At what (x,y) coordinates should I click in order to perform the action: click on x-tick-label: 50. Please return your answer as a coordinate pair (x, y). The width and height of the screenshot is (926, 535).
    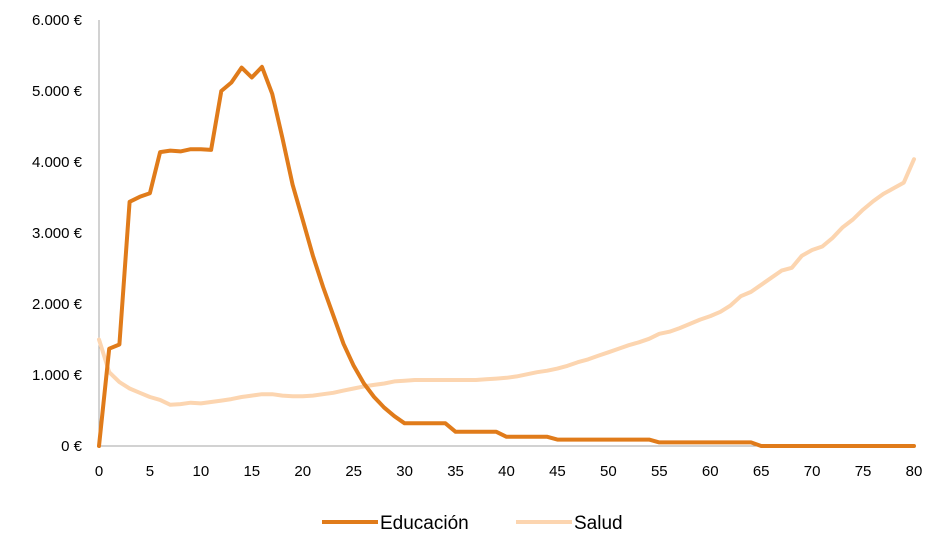
    Looking at the image, I should click on (608, 471).